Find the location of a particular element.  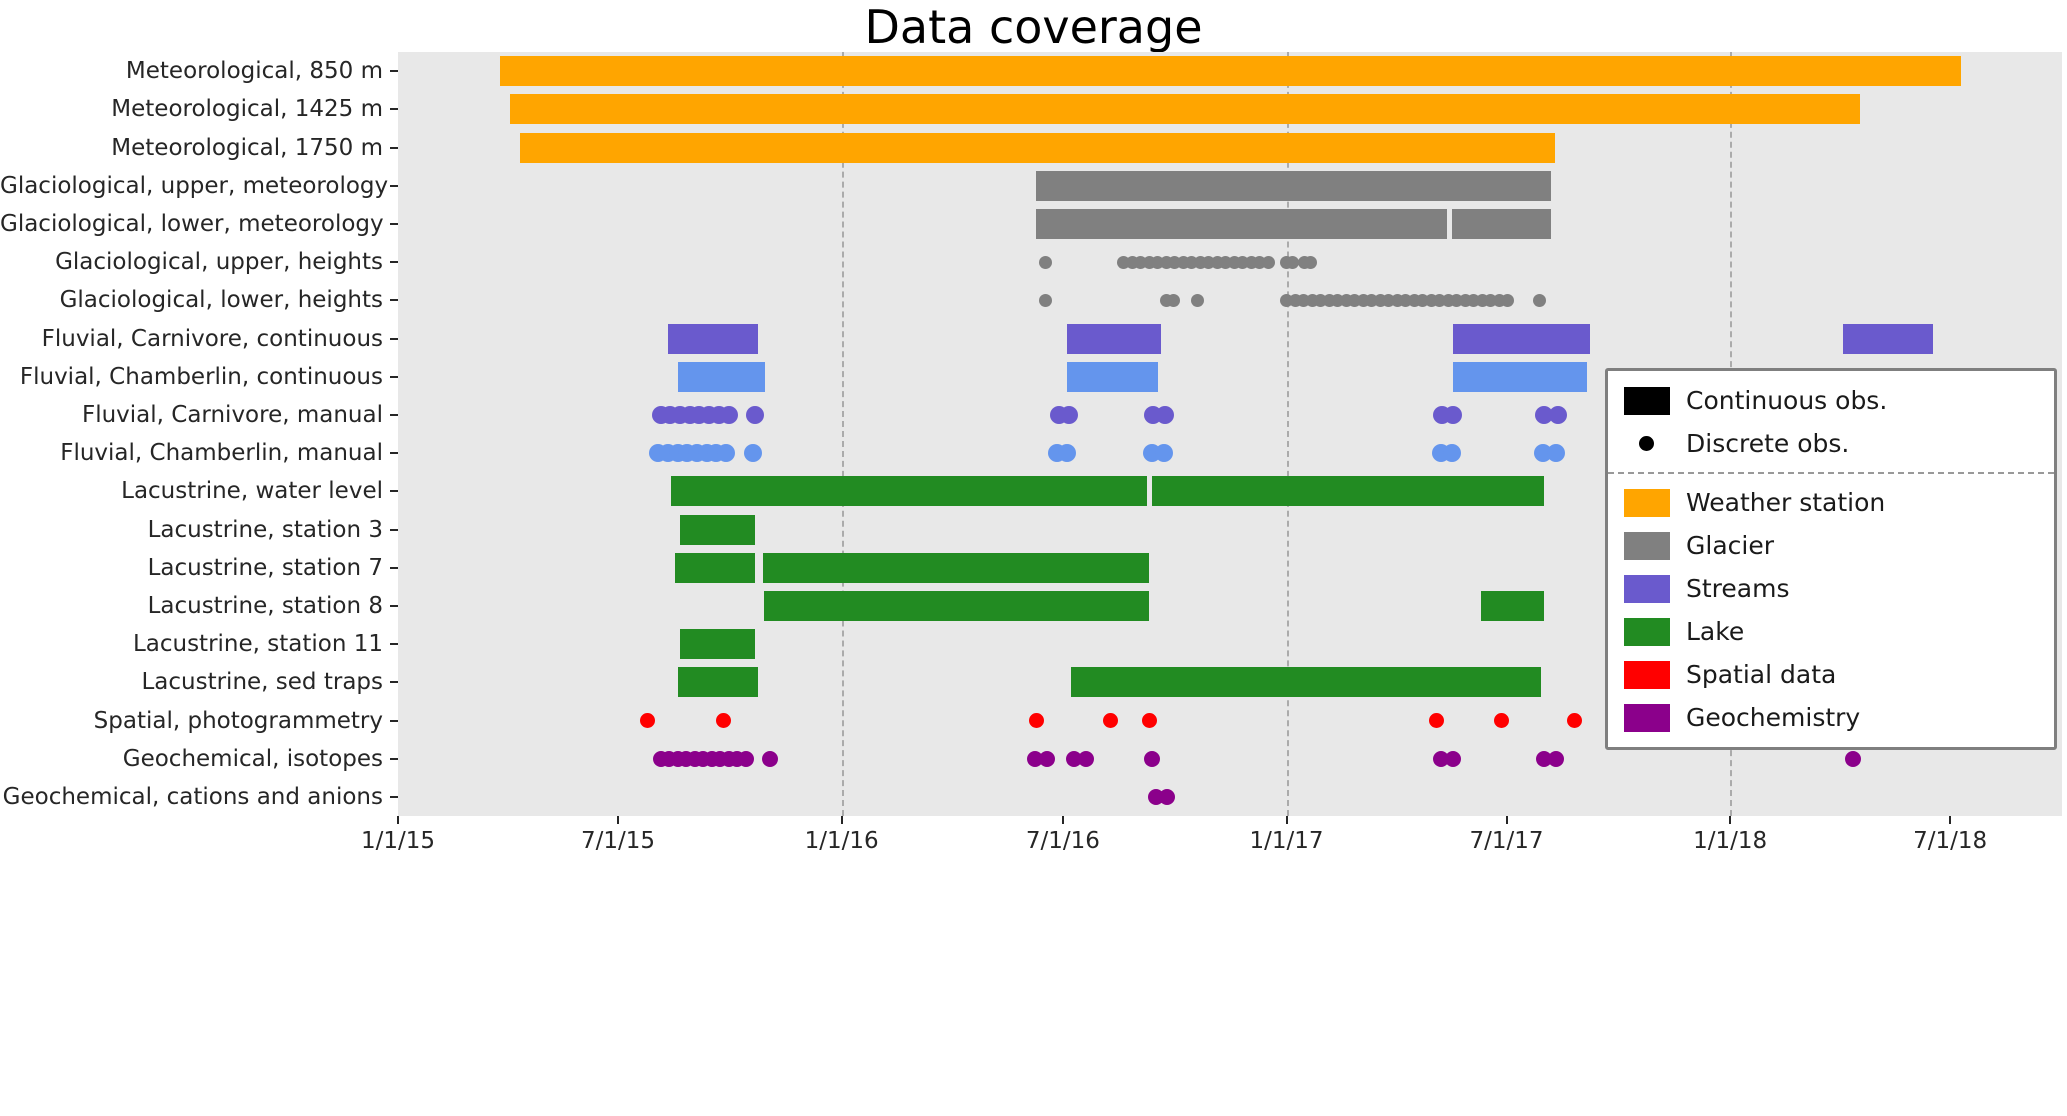

x-tick-label: 1/1/18 is located at coordinates (1730, 841).